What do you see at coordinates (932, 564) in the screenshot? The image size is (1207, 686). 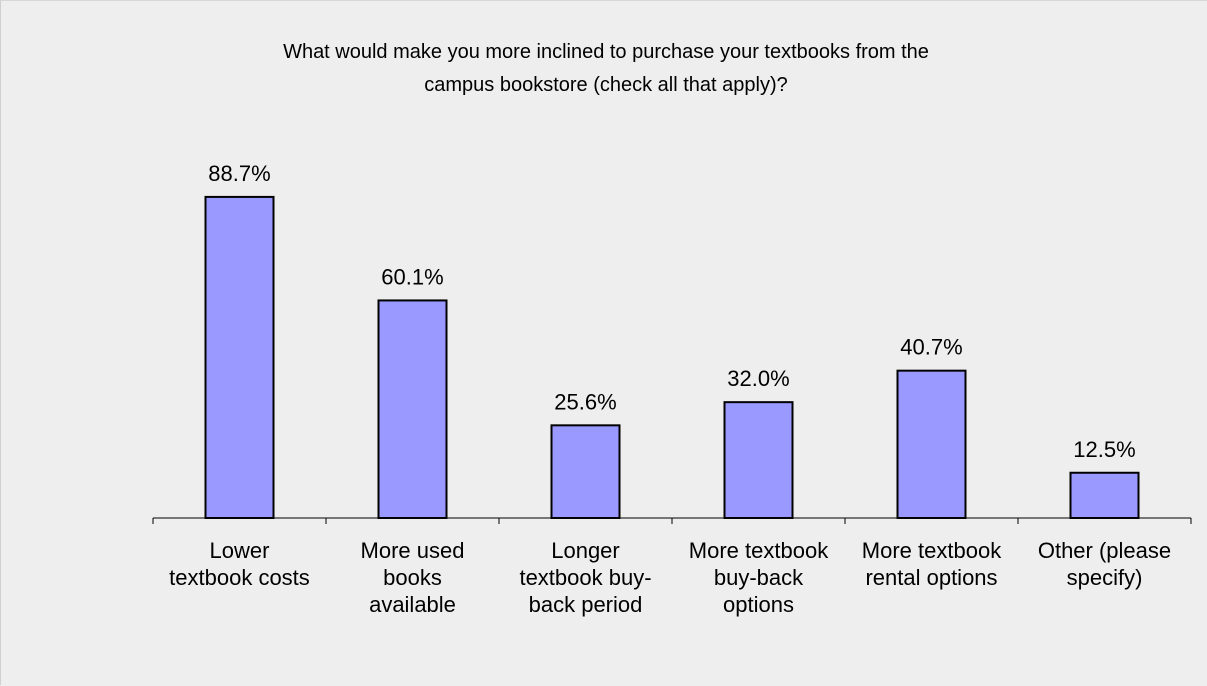 I see `category-label: More textbook rental options` at bounding box center [932, 564].